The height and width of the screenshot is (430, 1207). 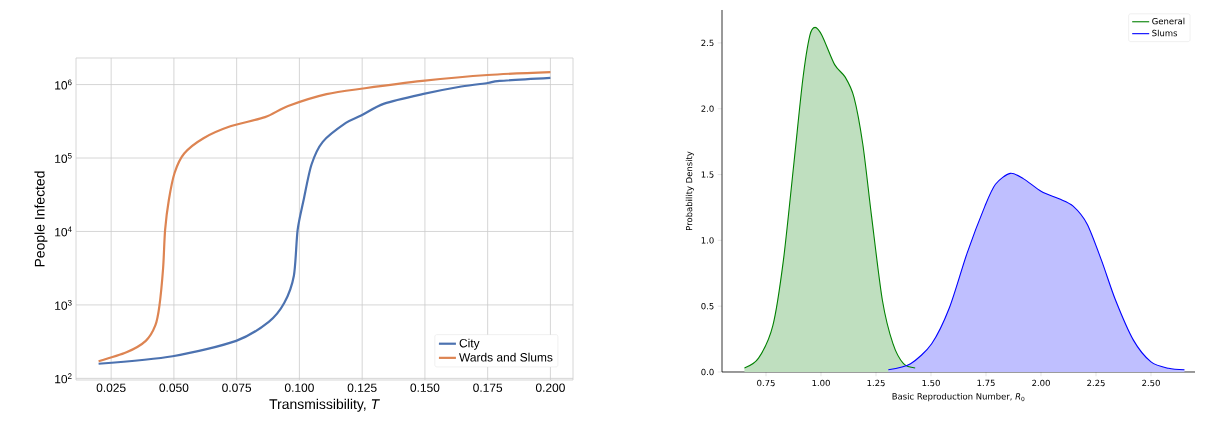 I want to click on y-axis-title: Probability Density, so click(x=689, y=190).